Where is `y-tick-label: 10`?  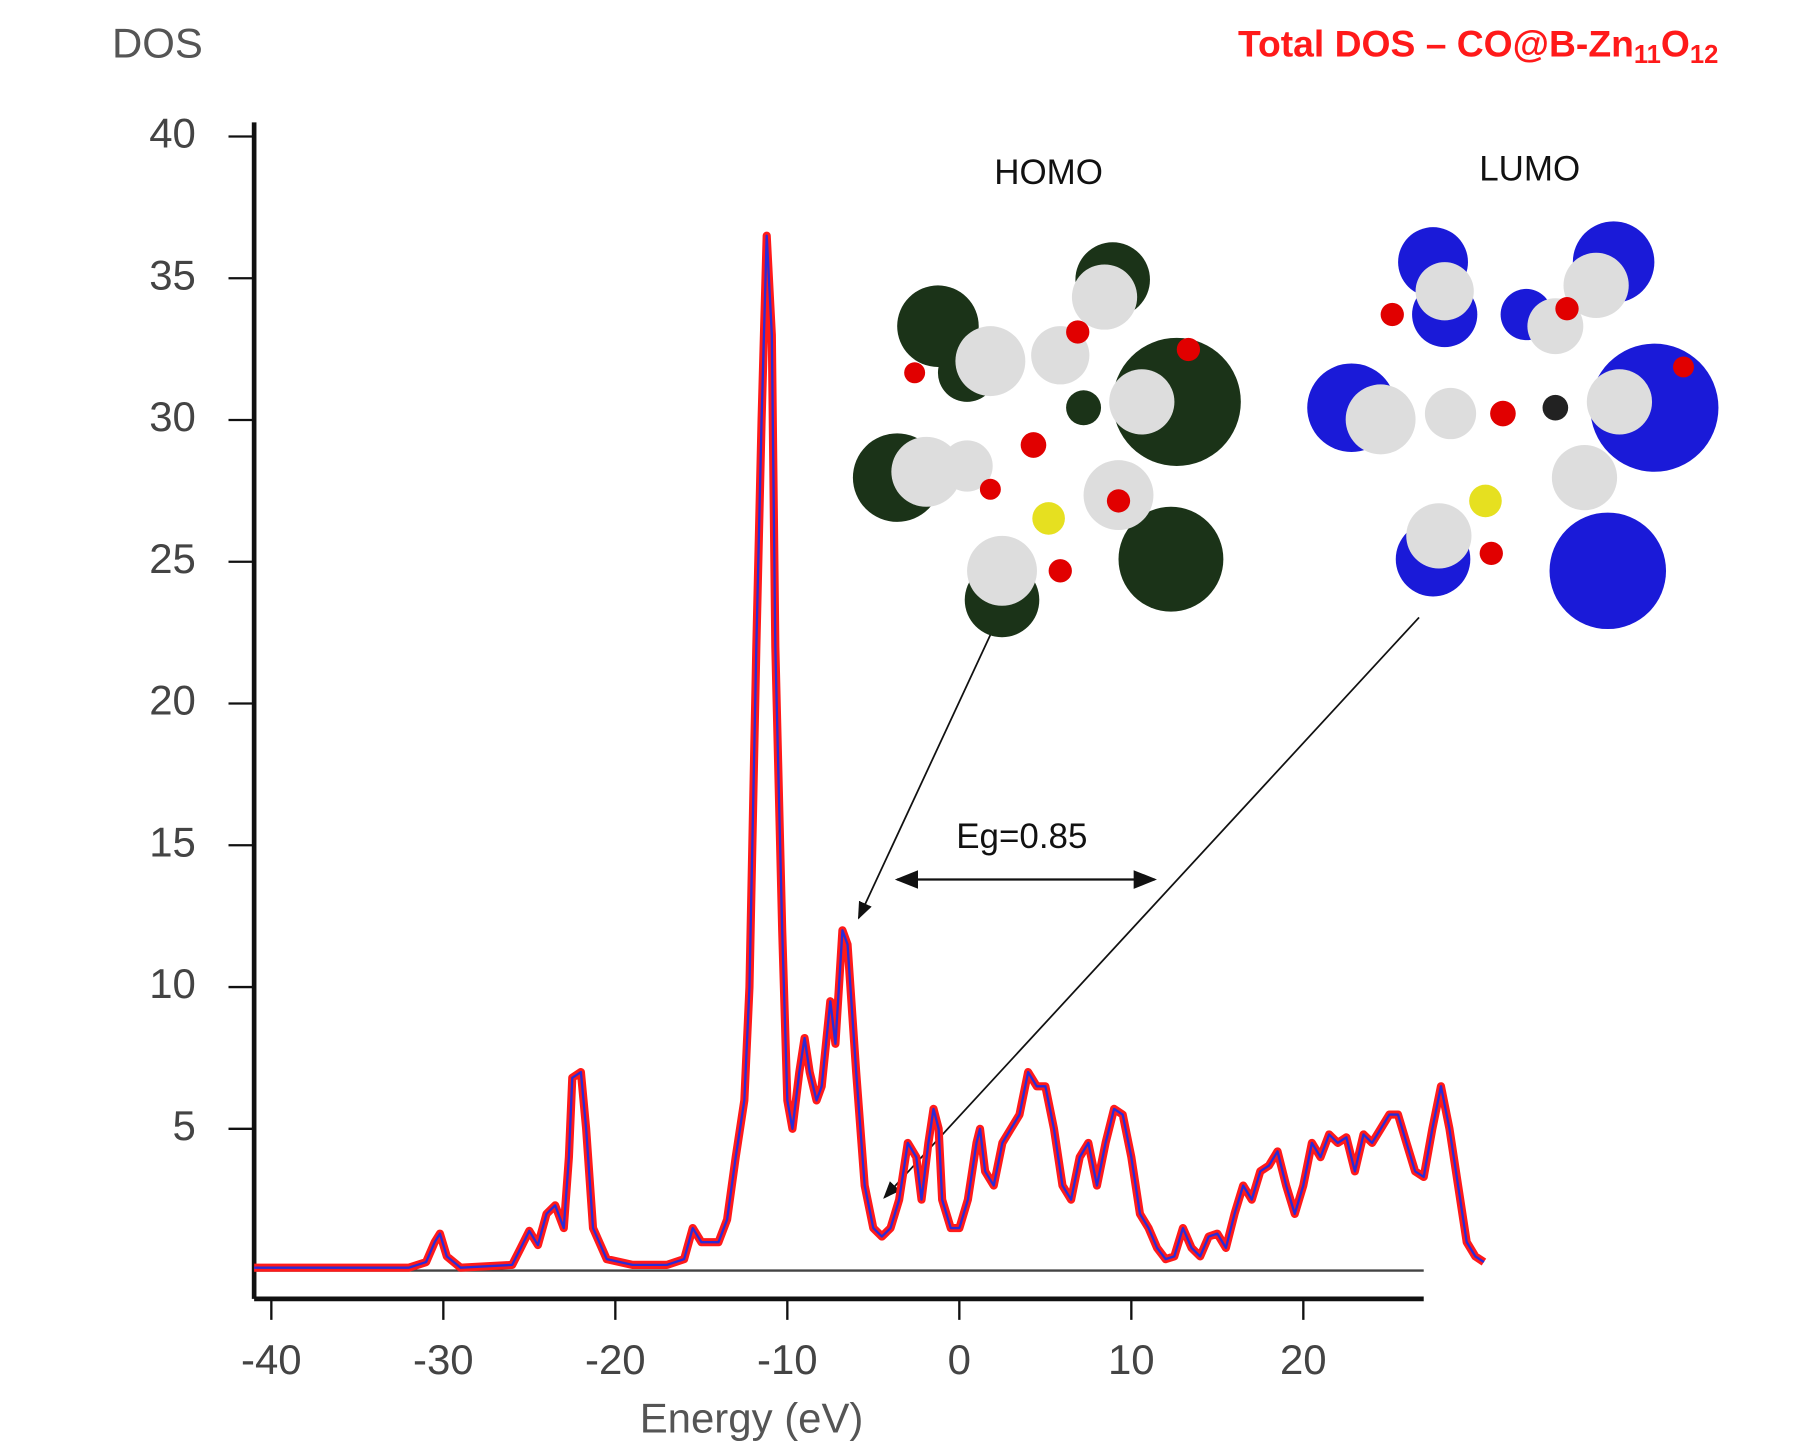
y-tick-label: 10 is located at coordinates (172, 983).